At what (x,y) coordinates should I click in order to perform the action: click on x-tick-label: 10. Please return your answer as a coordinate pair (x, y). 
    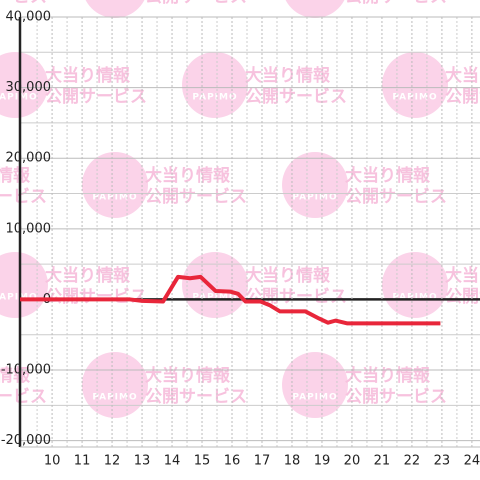
    Looking at the image, I should click on (52, 461).